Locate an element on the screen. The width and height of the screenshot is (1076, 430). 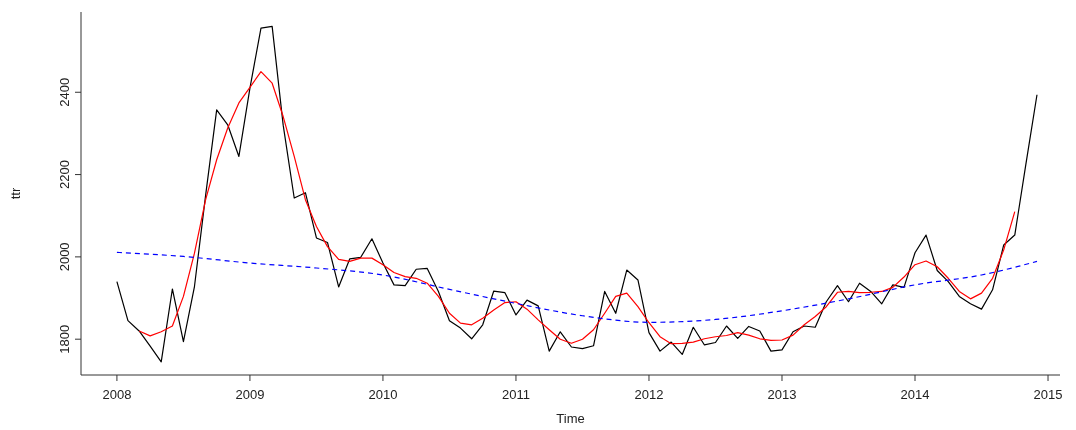
x-tick-label: 2013 is located at coordinates (782, 394).